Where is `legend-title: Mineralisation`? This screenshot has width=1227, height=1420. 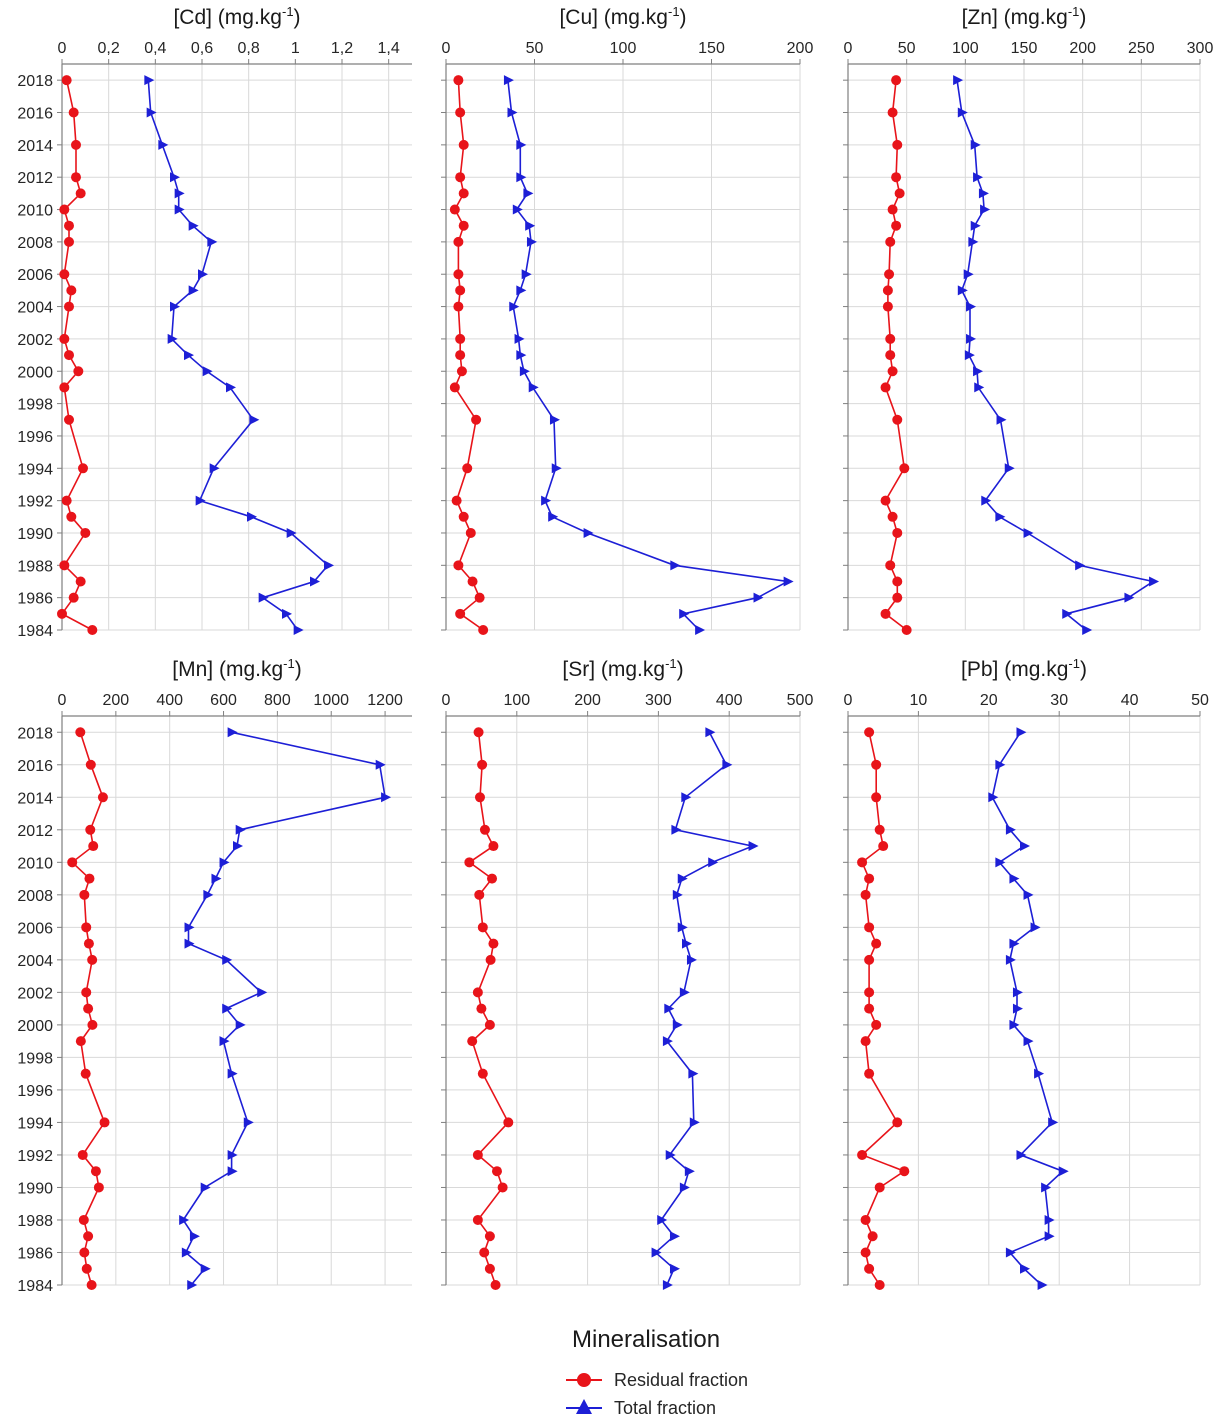
legend-title: Mineralisation is located at coordinates (646, 1339).